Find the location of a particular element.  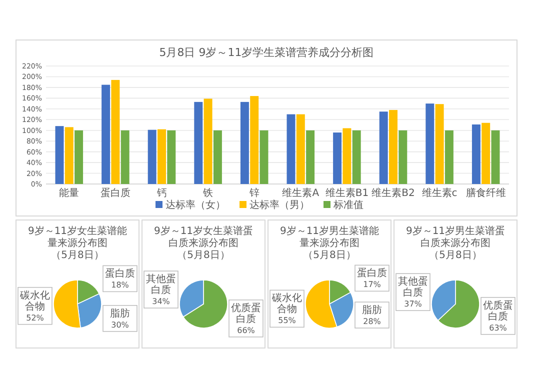

chart-title: 5月8日 9岁～11岁学生菜谱营养成分分析图 is located at coordinates (266, 52).